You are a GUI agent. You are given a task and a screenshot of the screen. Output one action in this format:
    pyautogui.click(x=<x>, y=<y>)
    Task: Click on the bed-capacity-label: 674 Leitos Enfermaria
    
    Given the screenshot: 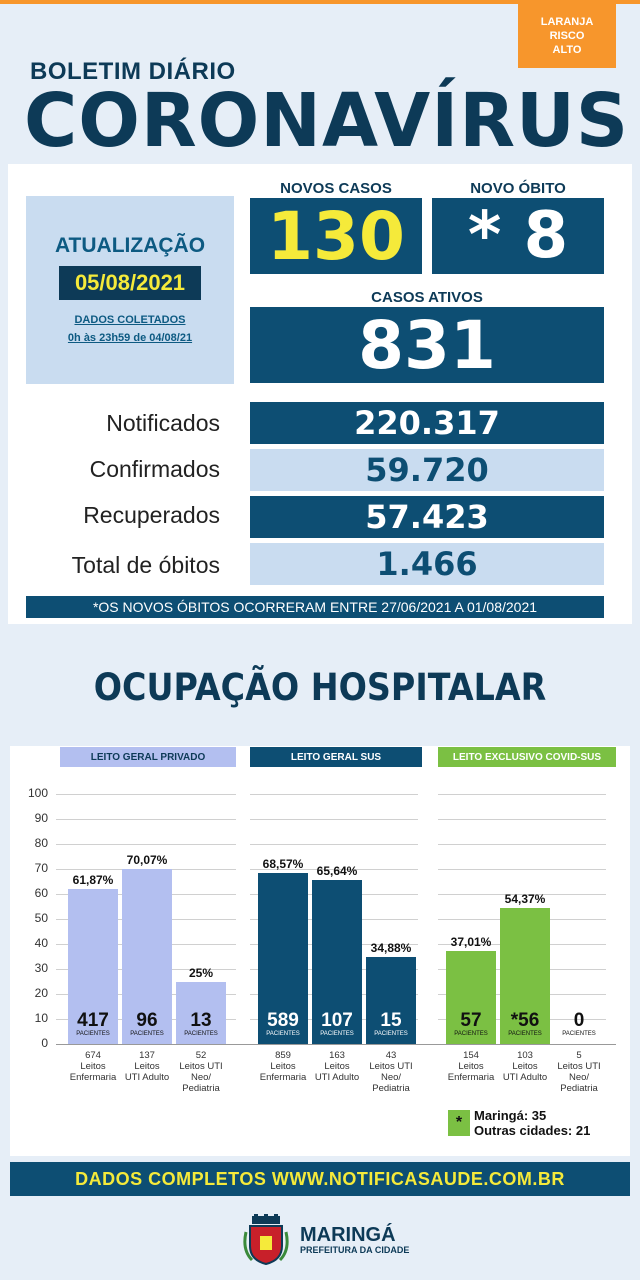 What is the action you would take?
    pyautogui.click(x=93, y=1066)
    